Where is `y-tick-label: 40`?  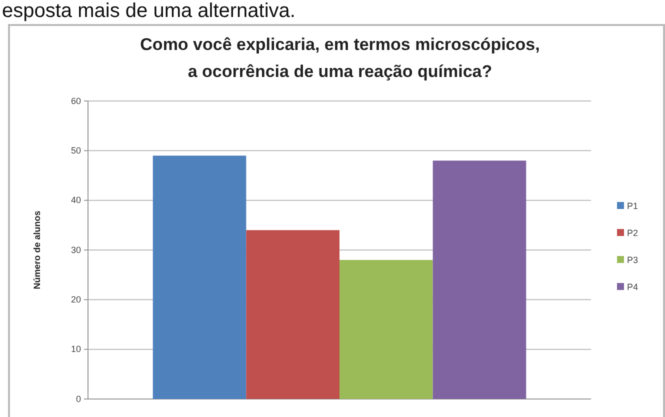
y-tick-label: 40 is located at coordinates (75, 200).